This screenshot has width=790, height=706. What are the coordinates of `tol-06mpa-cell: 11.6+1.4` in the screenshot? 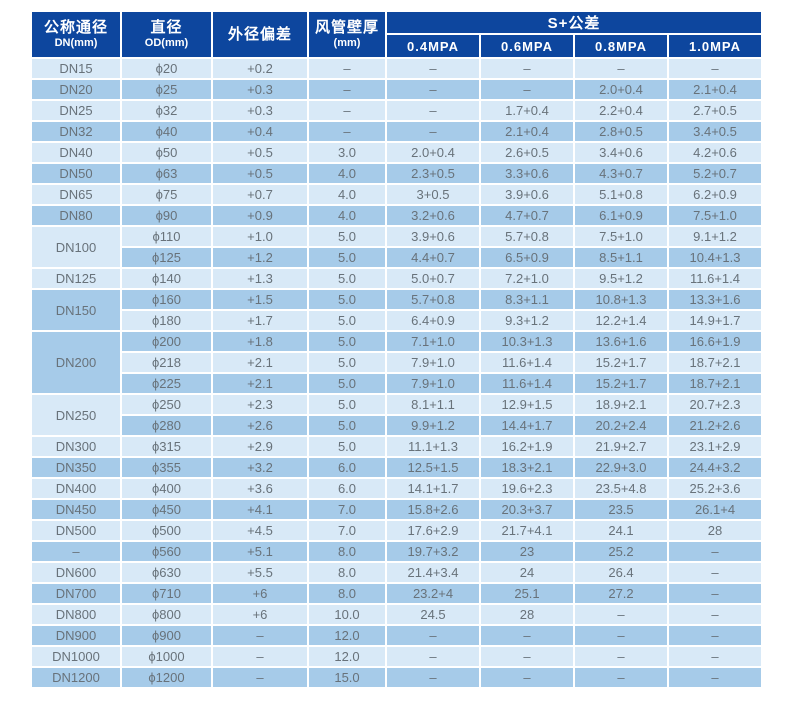 It's located at (527, 383).